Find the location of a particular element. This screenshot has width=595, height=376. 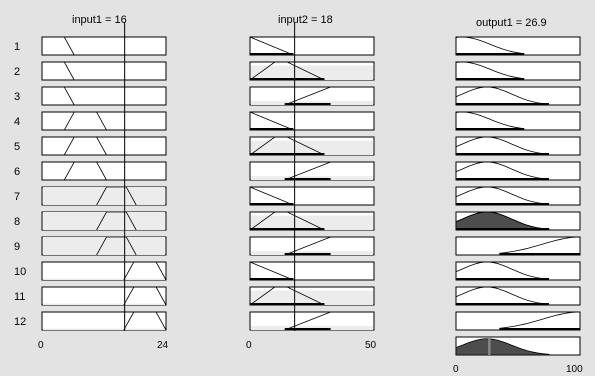

output1-rule-3-mf is located at coordinates (502, 95).